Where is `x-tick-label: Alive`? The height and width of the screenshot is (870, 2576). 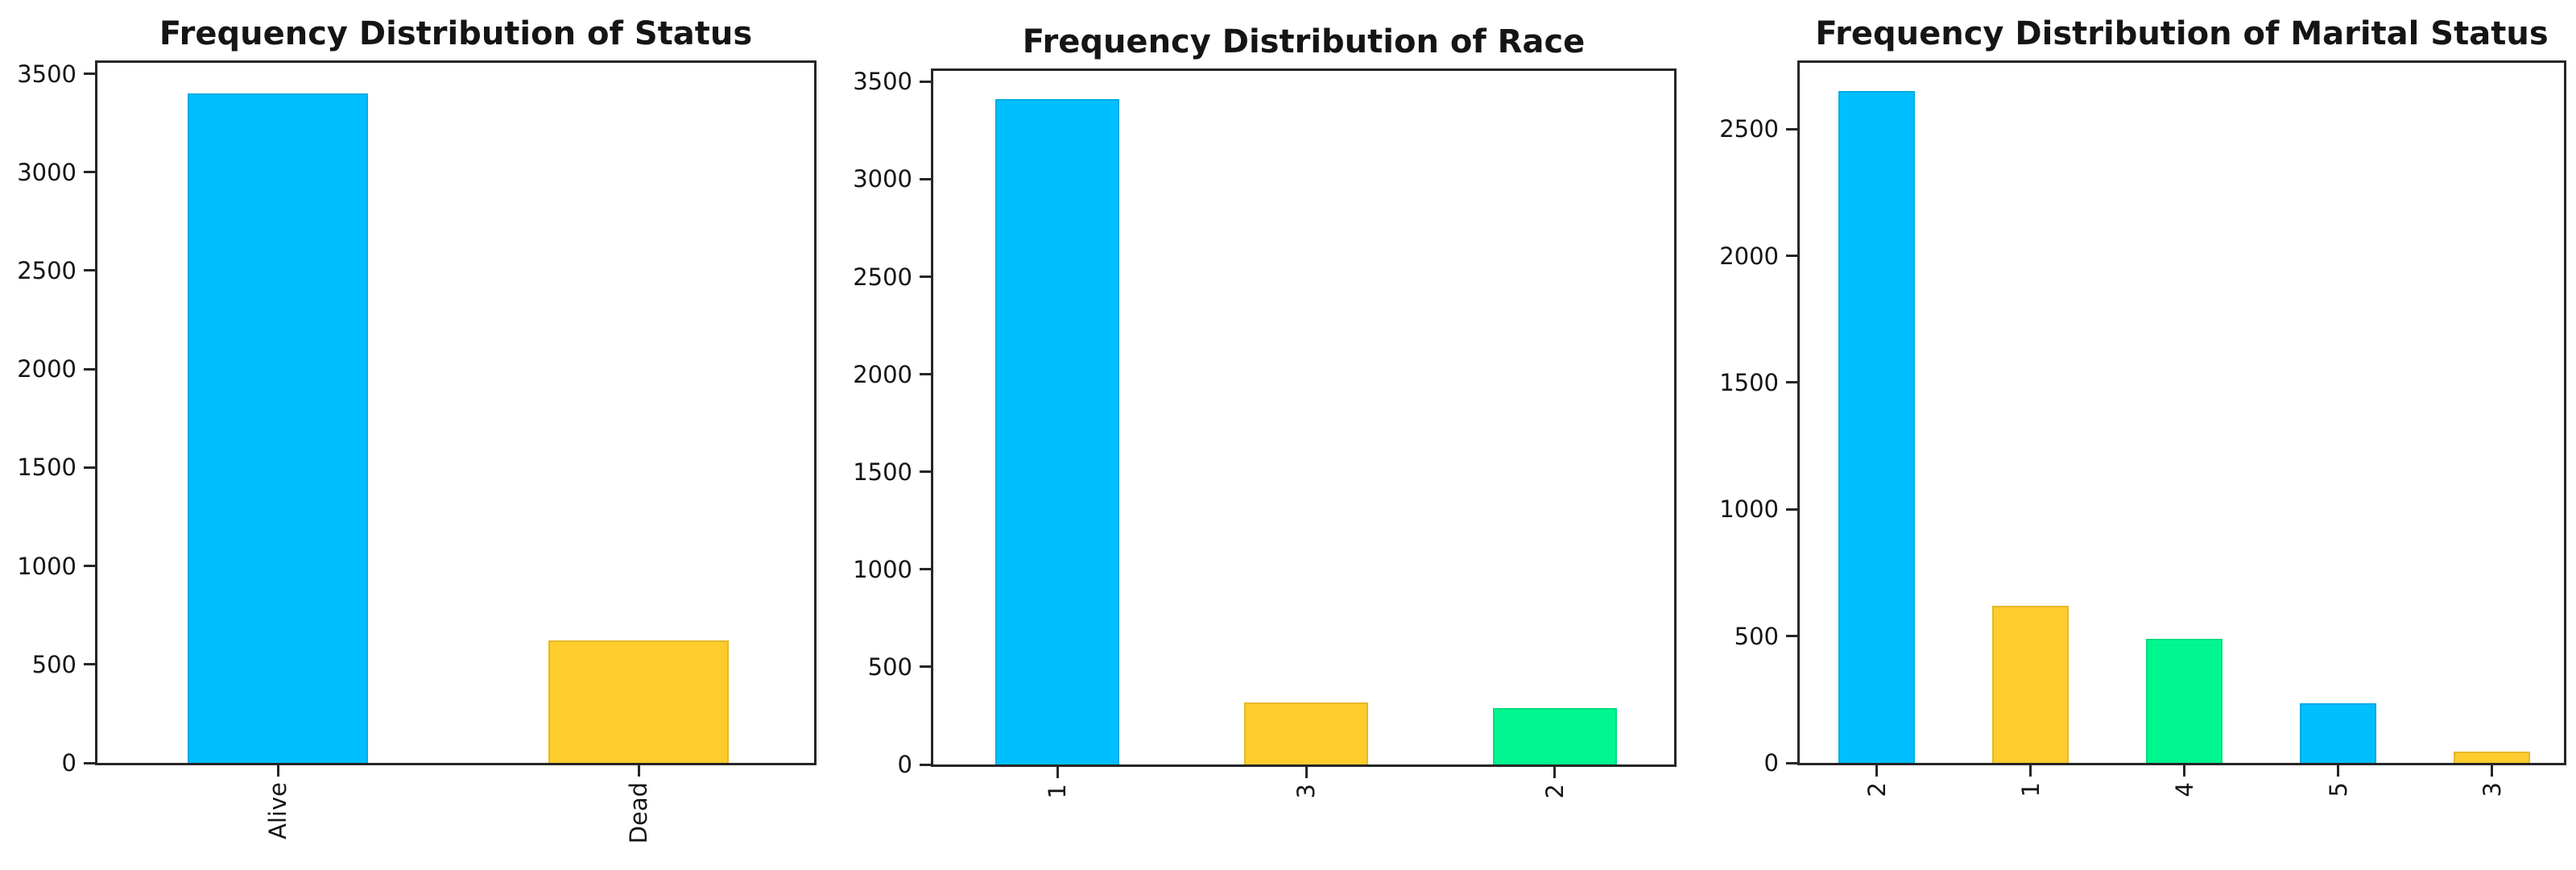
x-tick-label: Alive is located at coordinates (278, 810).